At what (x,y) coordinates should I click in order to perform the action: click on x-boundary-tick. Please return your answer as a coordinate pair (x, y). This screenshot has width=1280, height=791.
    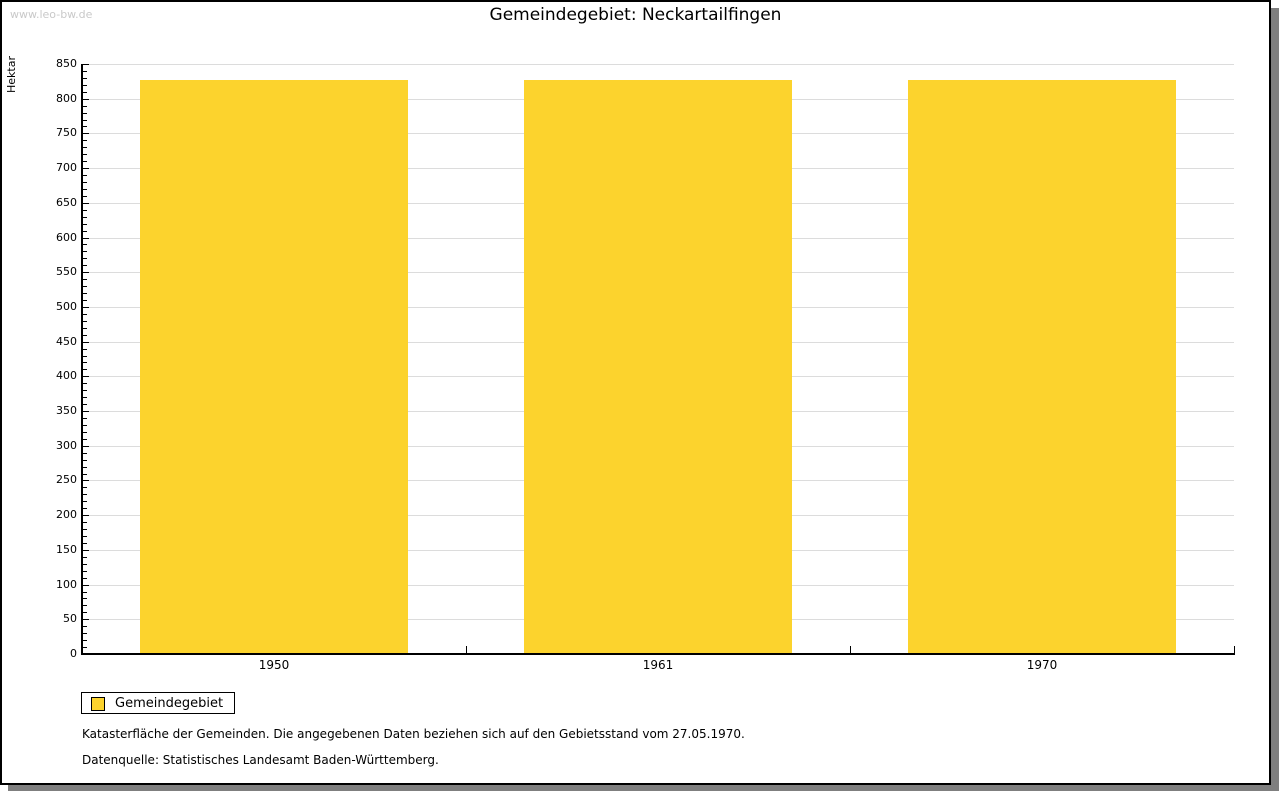
    Looking at the image, I should click on (1234, 650).